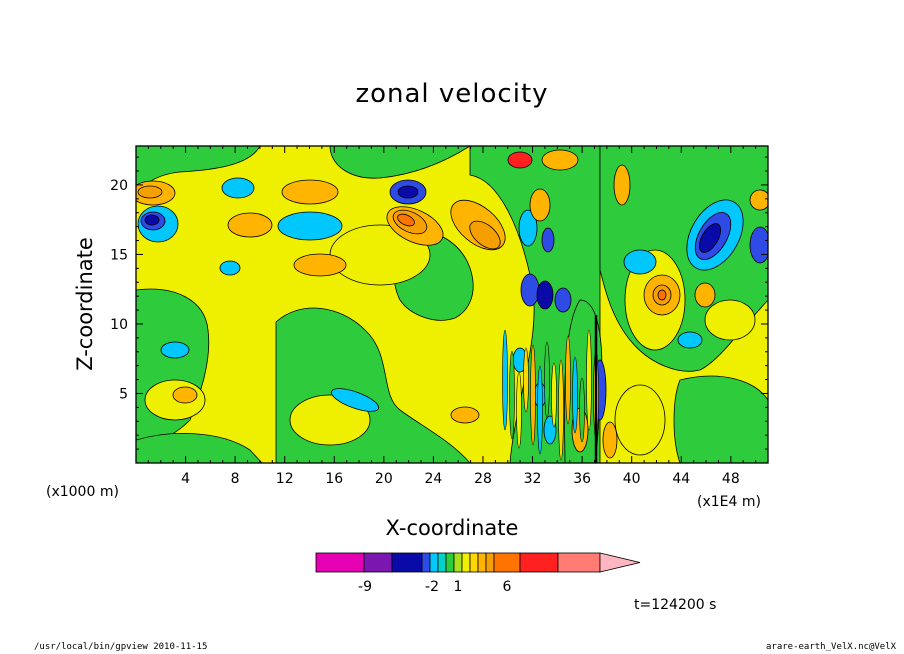 The height and width of the screenshot is (654, 904). Describe the element at coordinates (384, 479) in the screenshot. I see `x-tick-label: 20` at that location.